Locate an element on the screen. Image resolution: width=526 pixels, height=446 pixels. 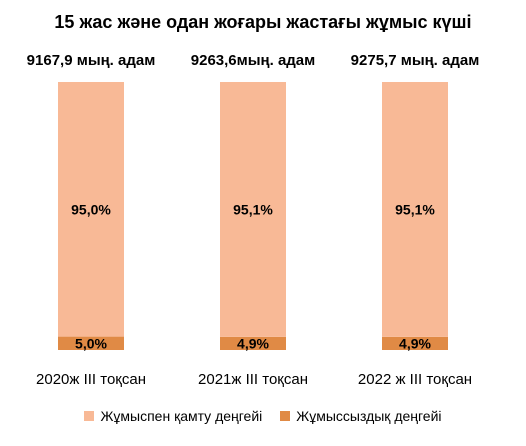
legend-swatch-unemployment is located at coordinates (285, 416).